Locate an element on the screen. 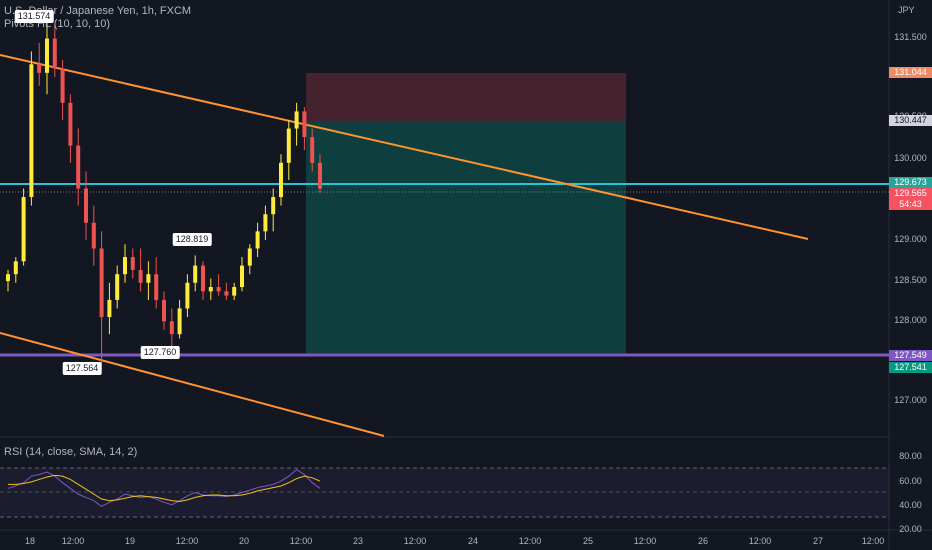  time-label: 18 is located at coordinates (30, 541).